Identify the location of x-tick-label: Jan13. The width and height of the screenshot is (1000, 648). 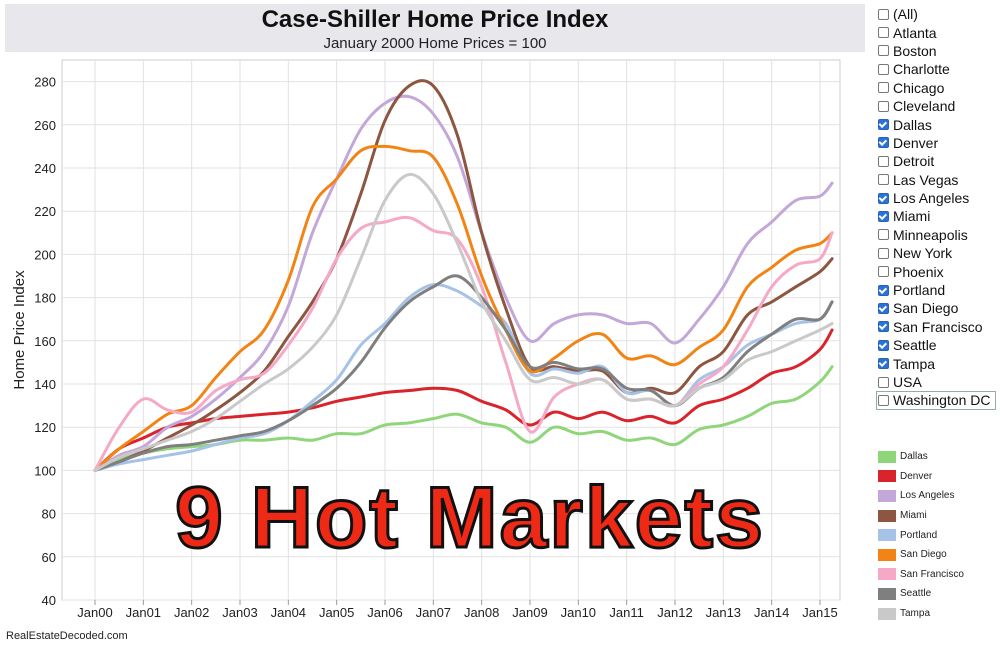
(723, 612).